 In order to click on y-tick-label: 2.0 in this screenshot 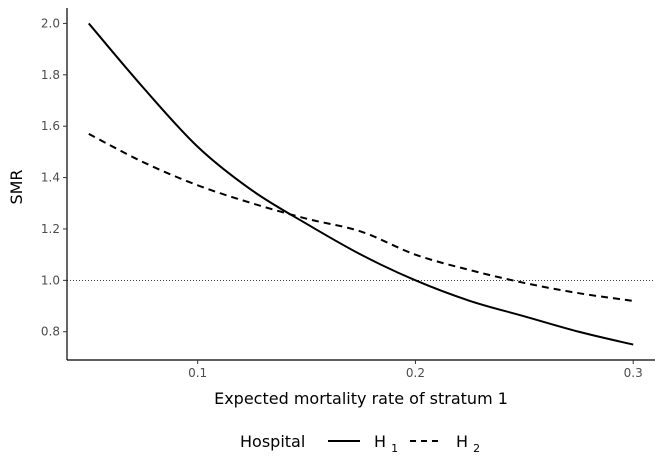, I will do `click(50, 23)`.